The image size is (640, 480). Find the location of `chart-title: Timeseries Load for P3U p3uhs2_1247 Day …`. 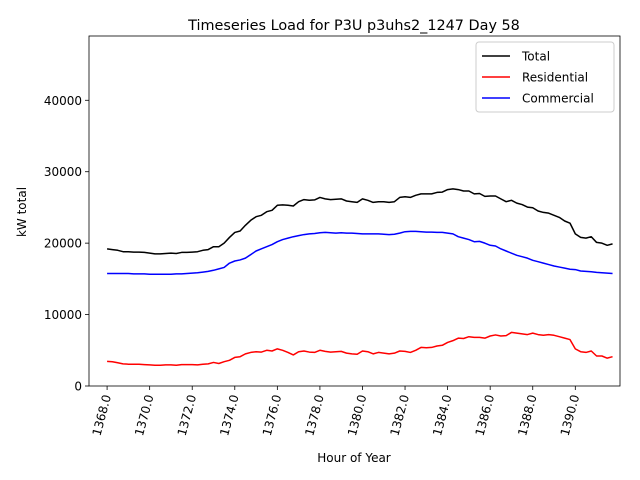

chart-title: Timeseries Load for P3U p3uhs2_1247 Day … is located at coordinates (353, 26).